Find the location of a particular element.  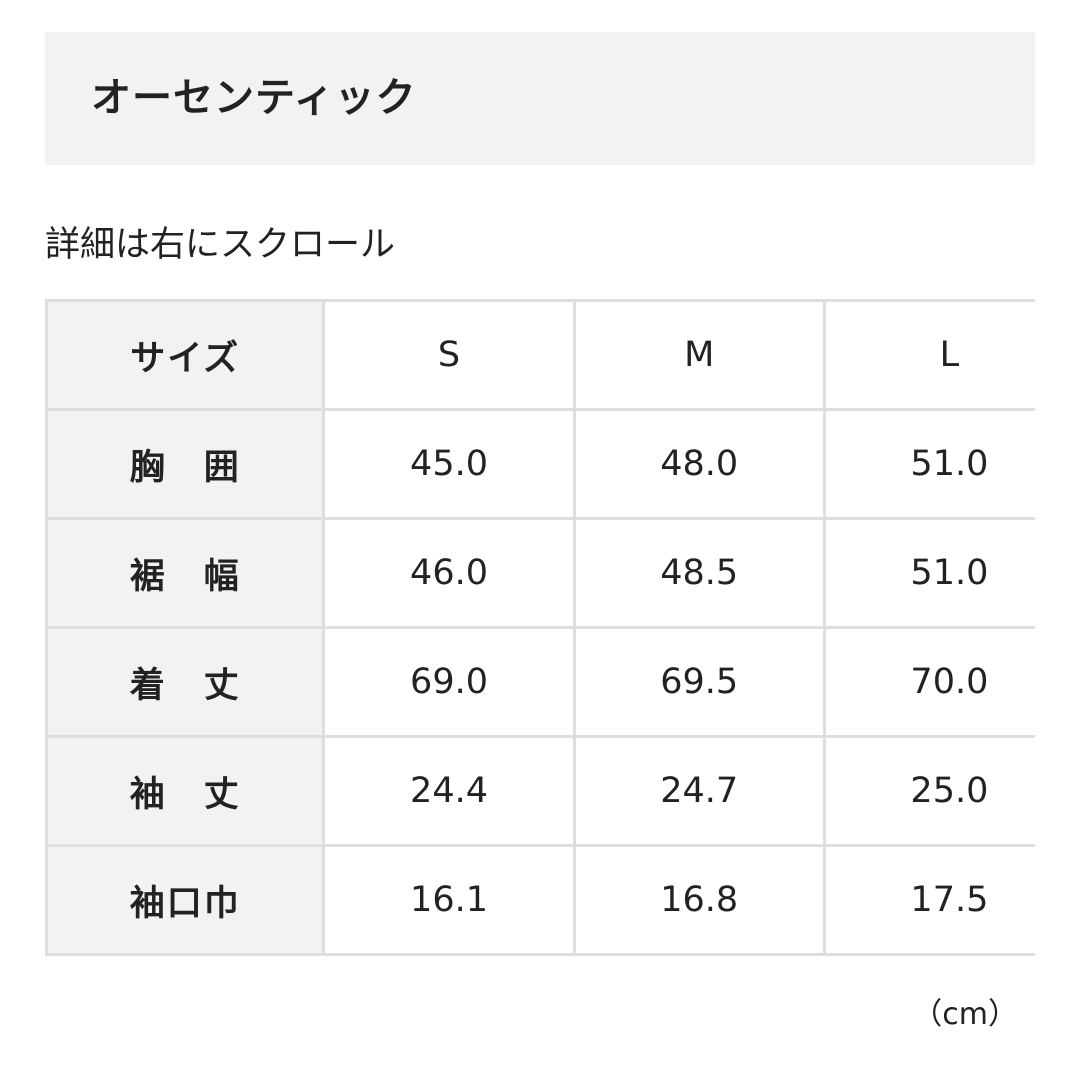

size-header-cell: M is located at coordinates (699, 355).